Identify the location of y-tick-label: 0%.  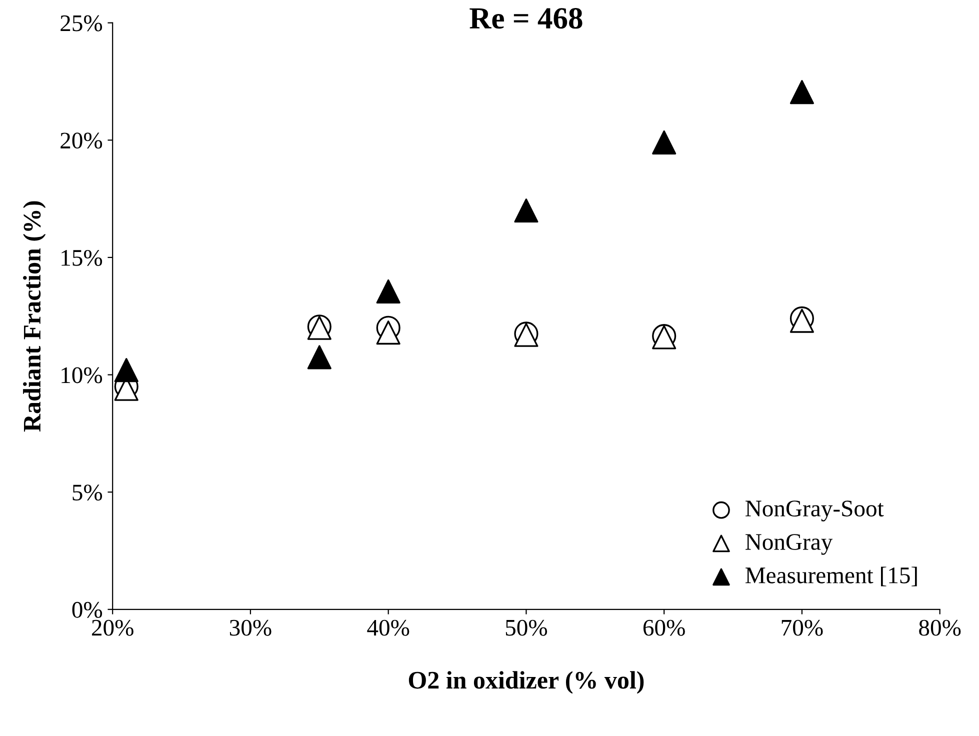
(87, 610).